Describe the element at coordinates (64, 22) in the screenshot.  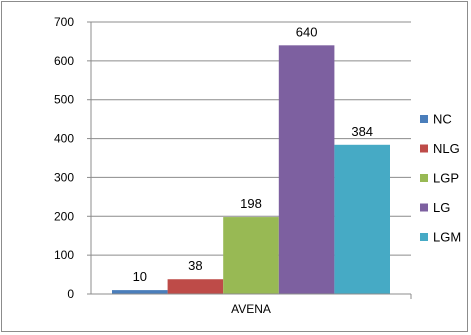
I see `y-tick-label: 700` at that location.